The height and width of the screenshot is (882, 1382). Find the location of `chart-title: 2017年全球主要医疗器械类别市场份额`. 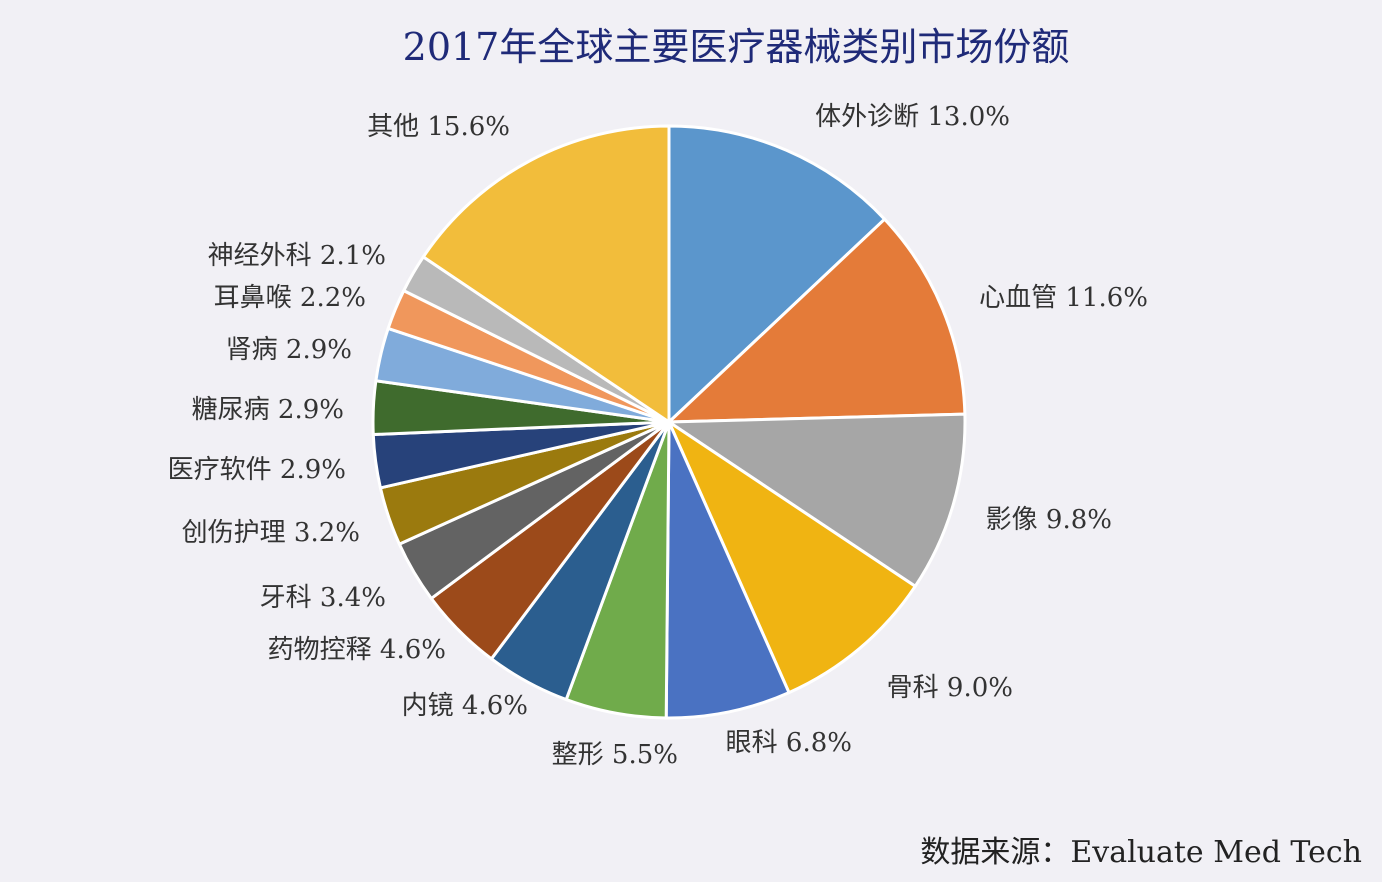

chart-title: 2017年全球主要医疗器械类别市场份额 is located at coordinates (736, 47).